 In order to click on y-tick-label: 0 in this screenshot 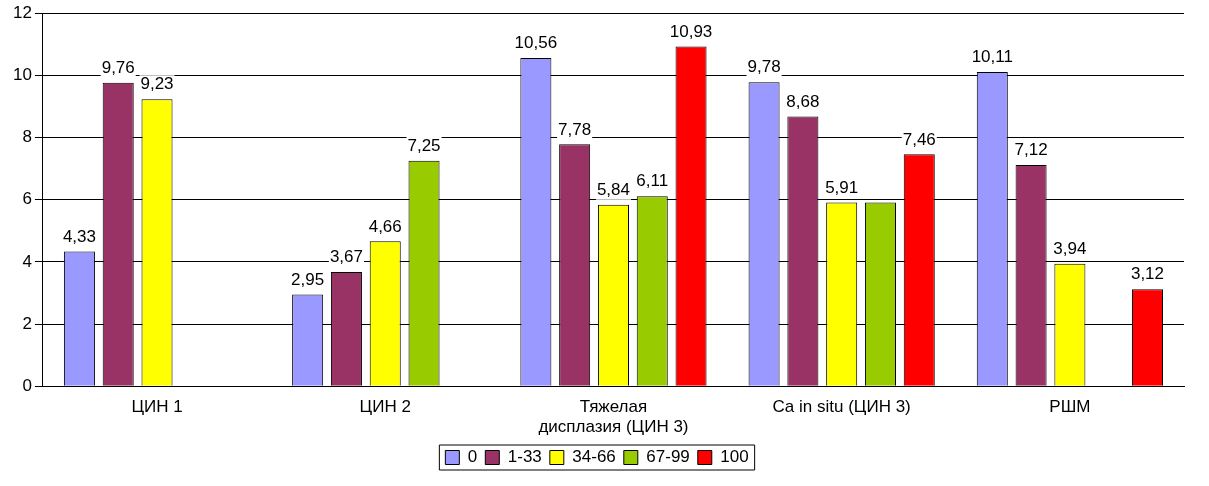, I will do `click(27, 385)`.